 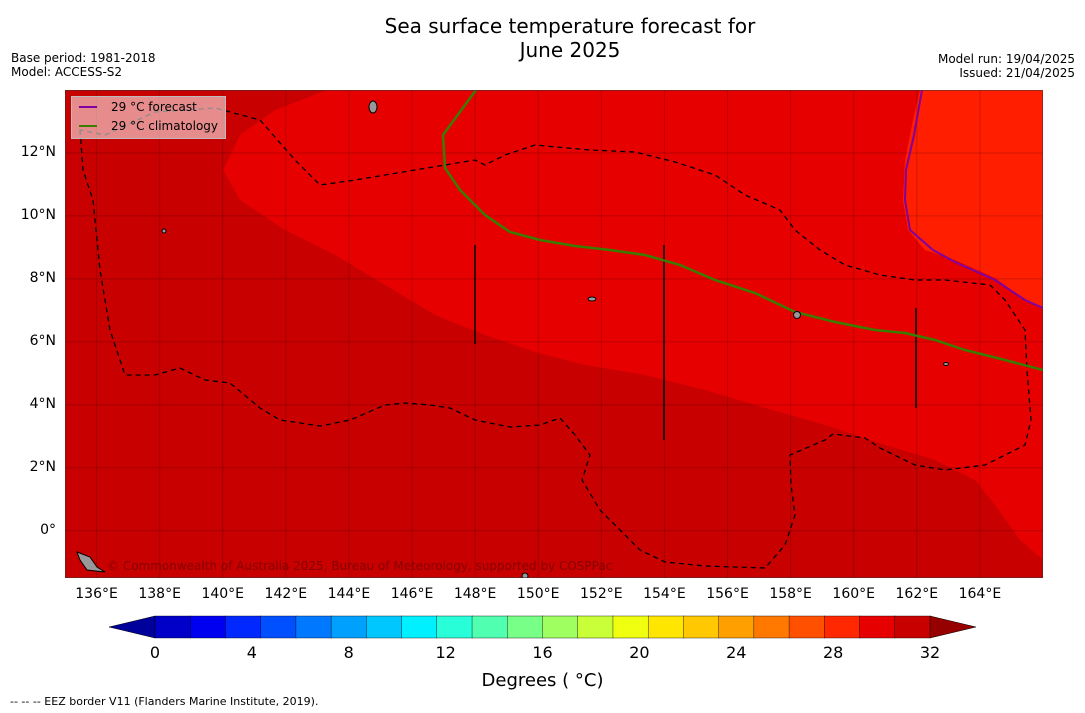 What do you see at coordinates (1006, 59) in the screenshot?
I see `model-run-date: Model run: 19/04/2025` at bounding box center [1006, 59].